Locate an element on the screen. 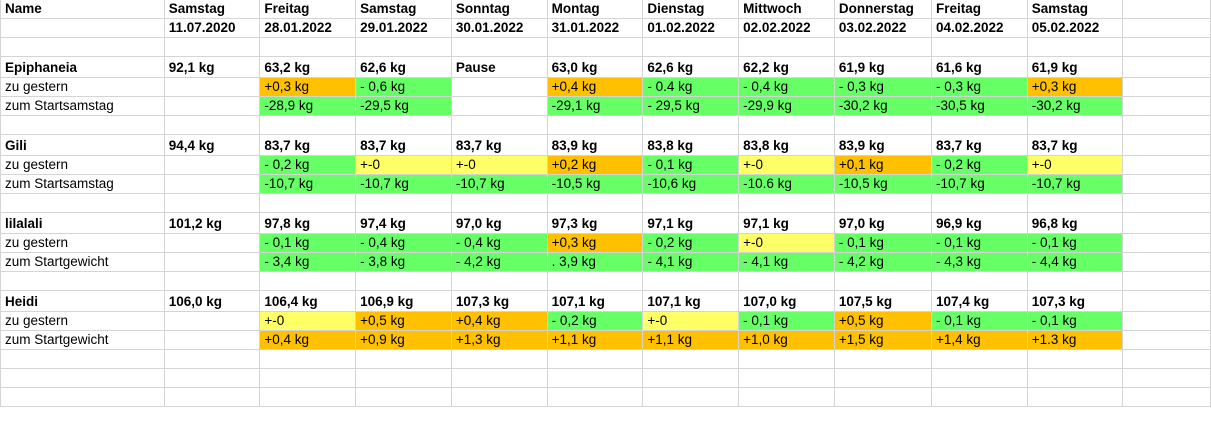  value-cell: - 0,2 kg is located at coordinates (595, 321).